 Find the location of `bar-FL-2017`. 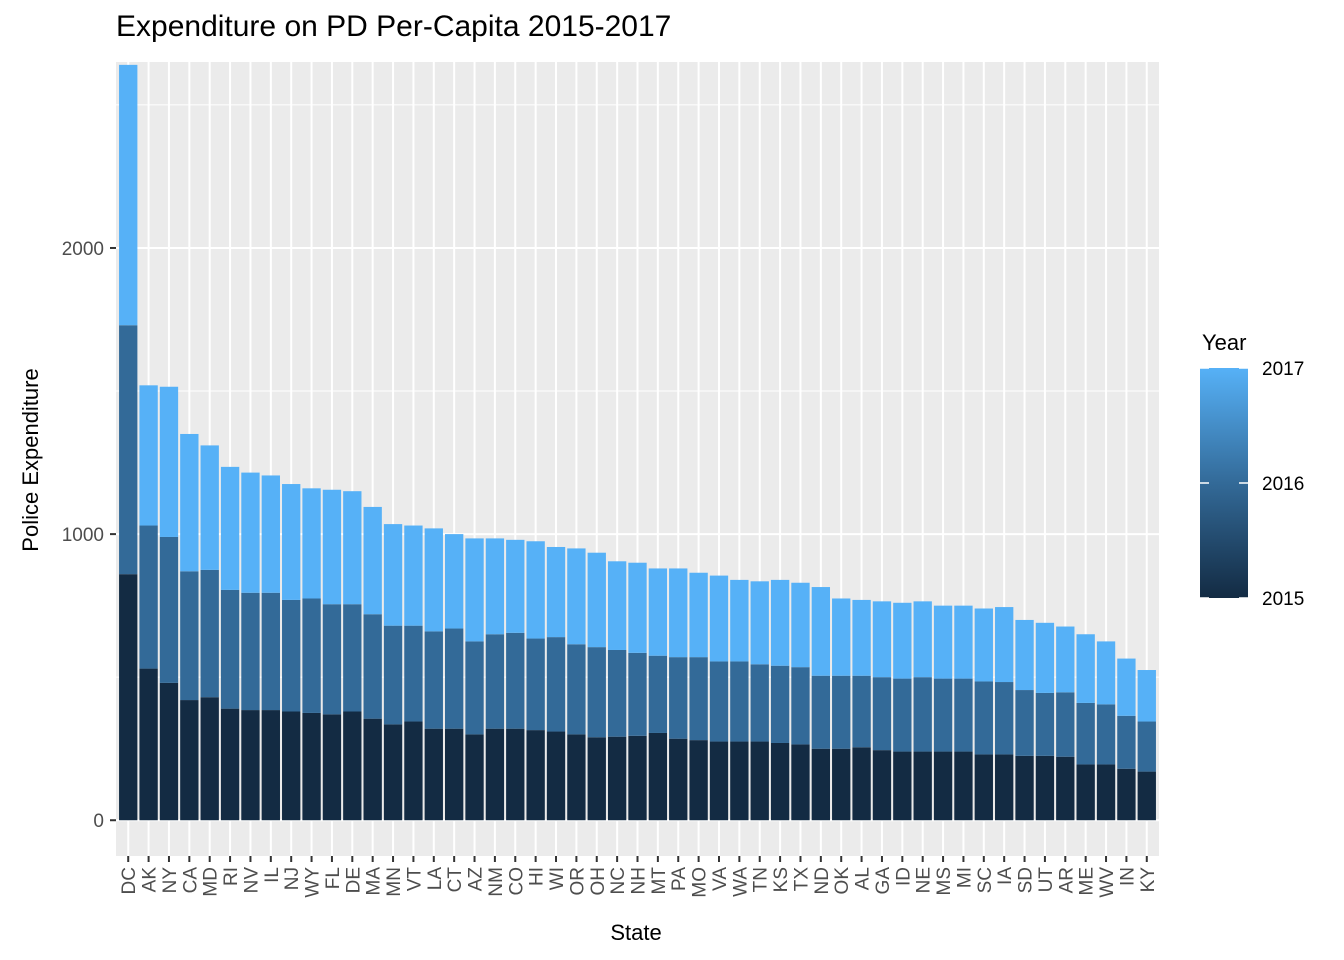

bar-FL-2017 is located at coordinates (332, 547).